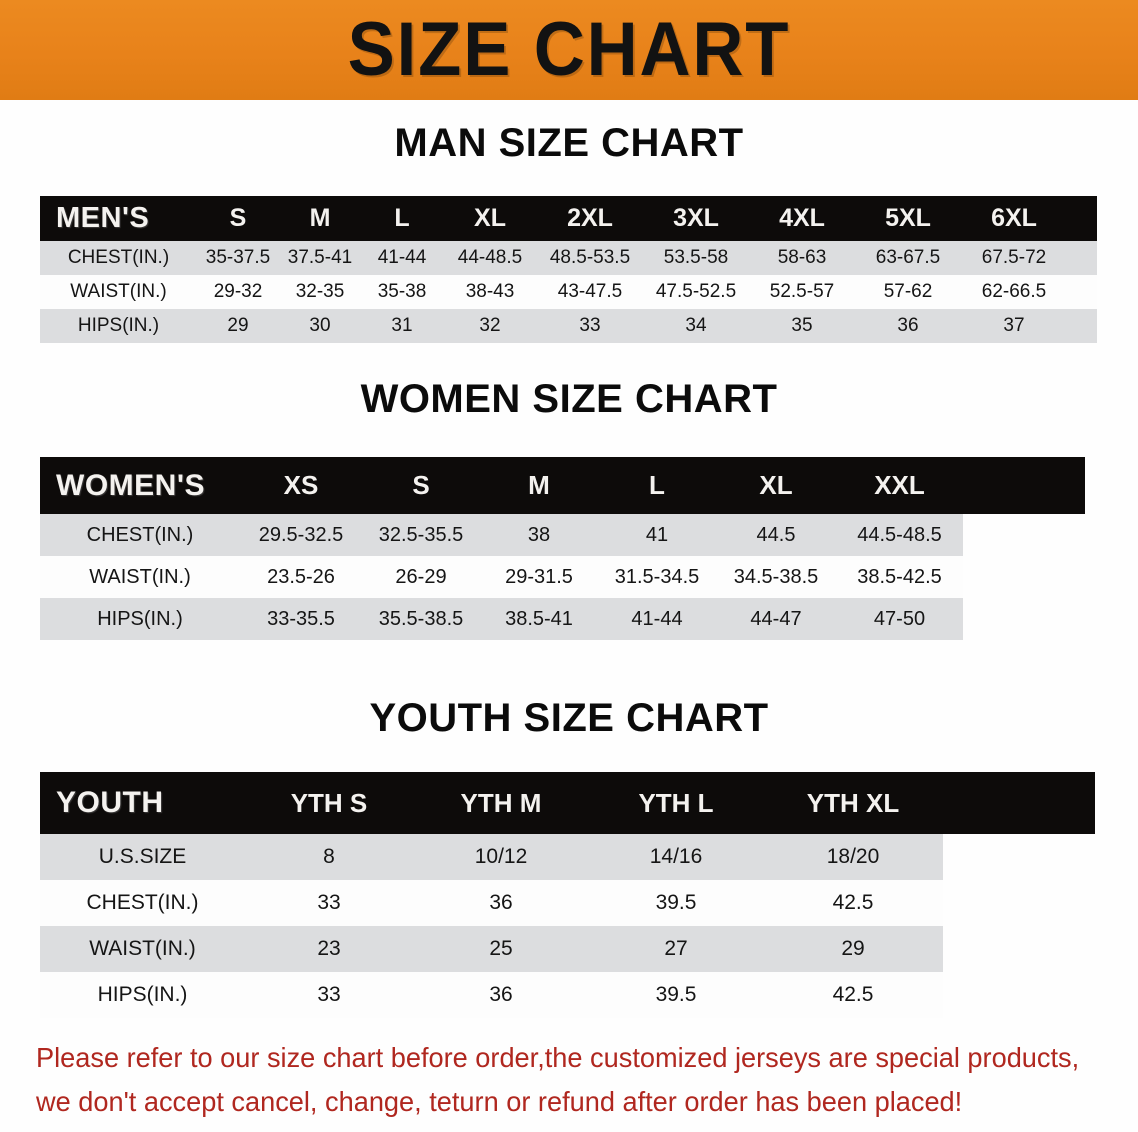  Describe the element at coordinates (329, 949) in the screenshot. I see `table-cell: 23` at that location.